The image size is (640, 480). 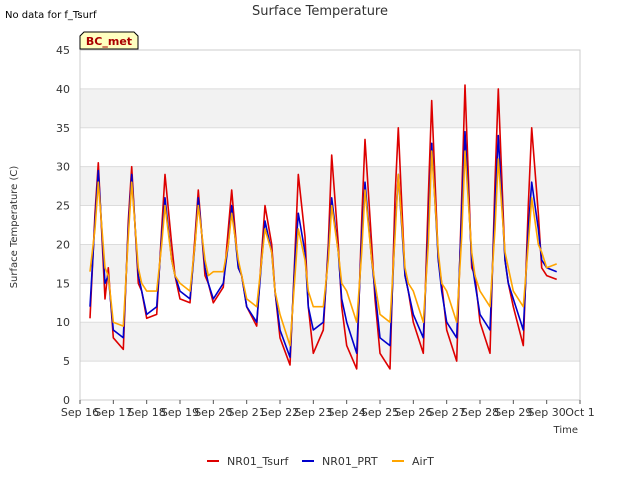 I want to click on y-tick-label: 35, so click(x=63, y=128).